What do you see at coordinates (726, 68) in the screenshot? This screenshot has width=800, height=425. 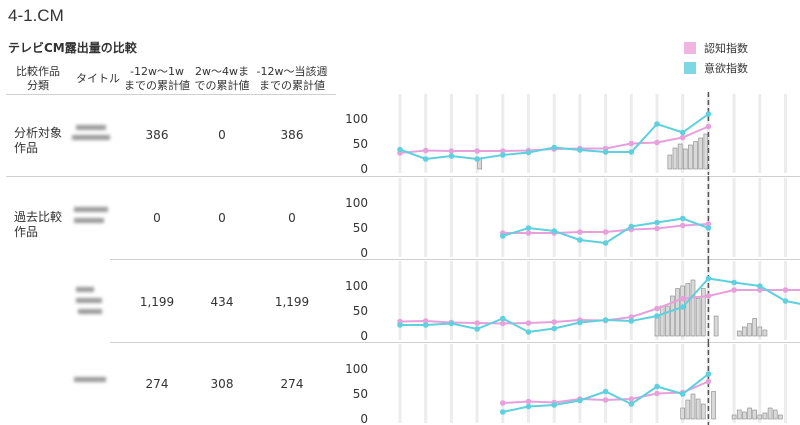 I see `legend-label-motivation: 意欲指数` at bounding box center [726, 68].